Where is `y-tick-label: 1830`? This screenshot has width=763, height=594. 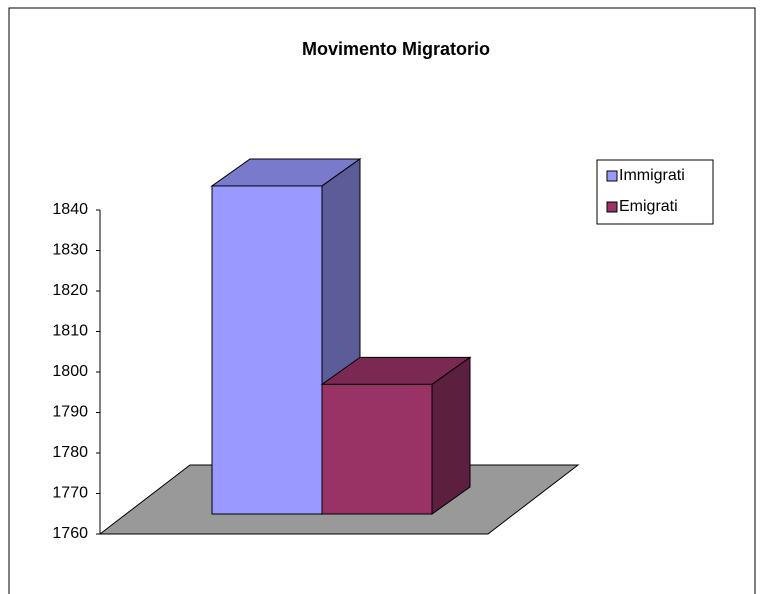 y-tick-label: 1830 is located at coordinates (70, 250).